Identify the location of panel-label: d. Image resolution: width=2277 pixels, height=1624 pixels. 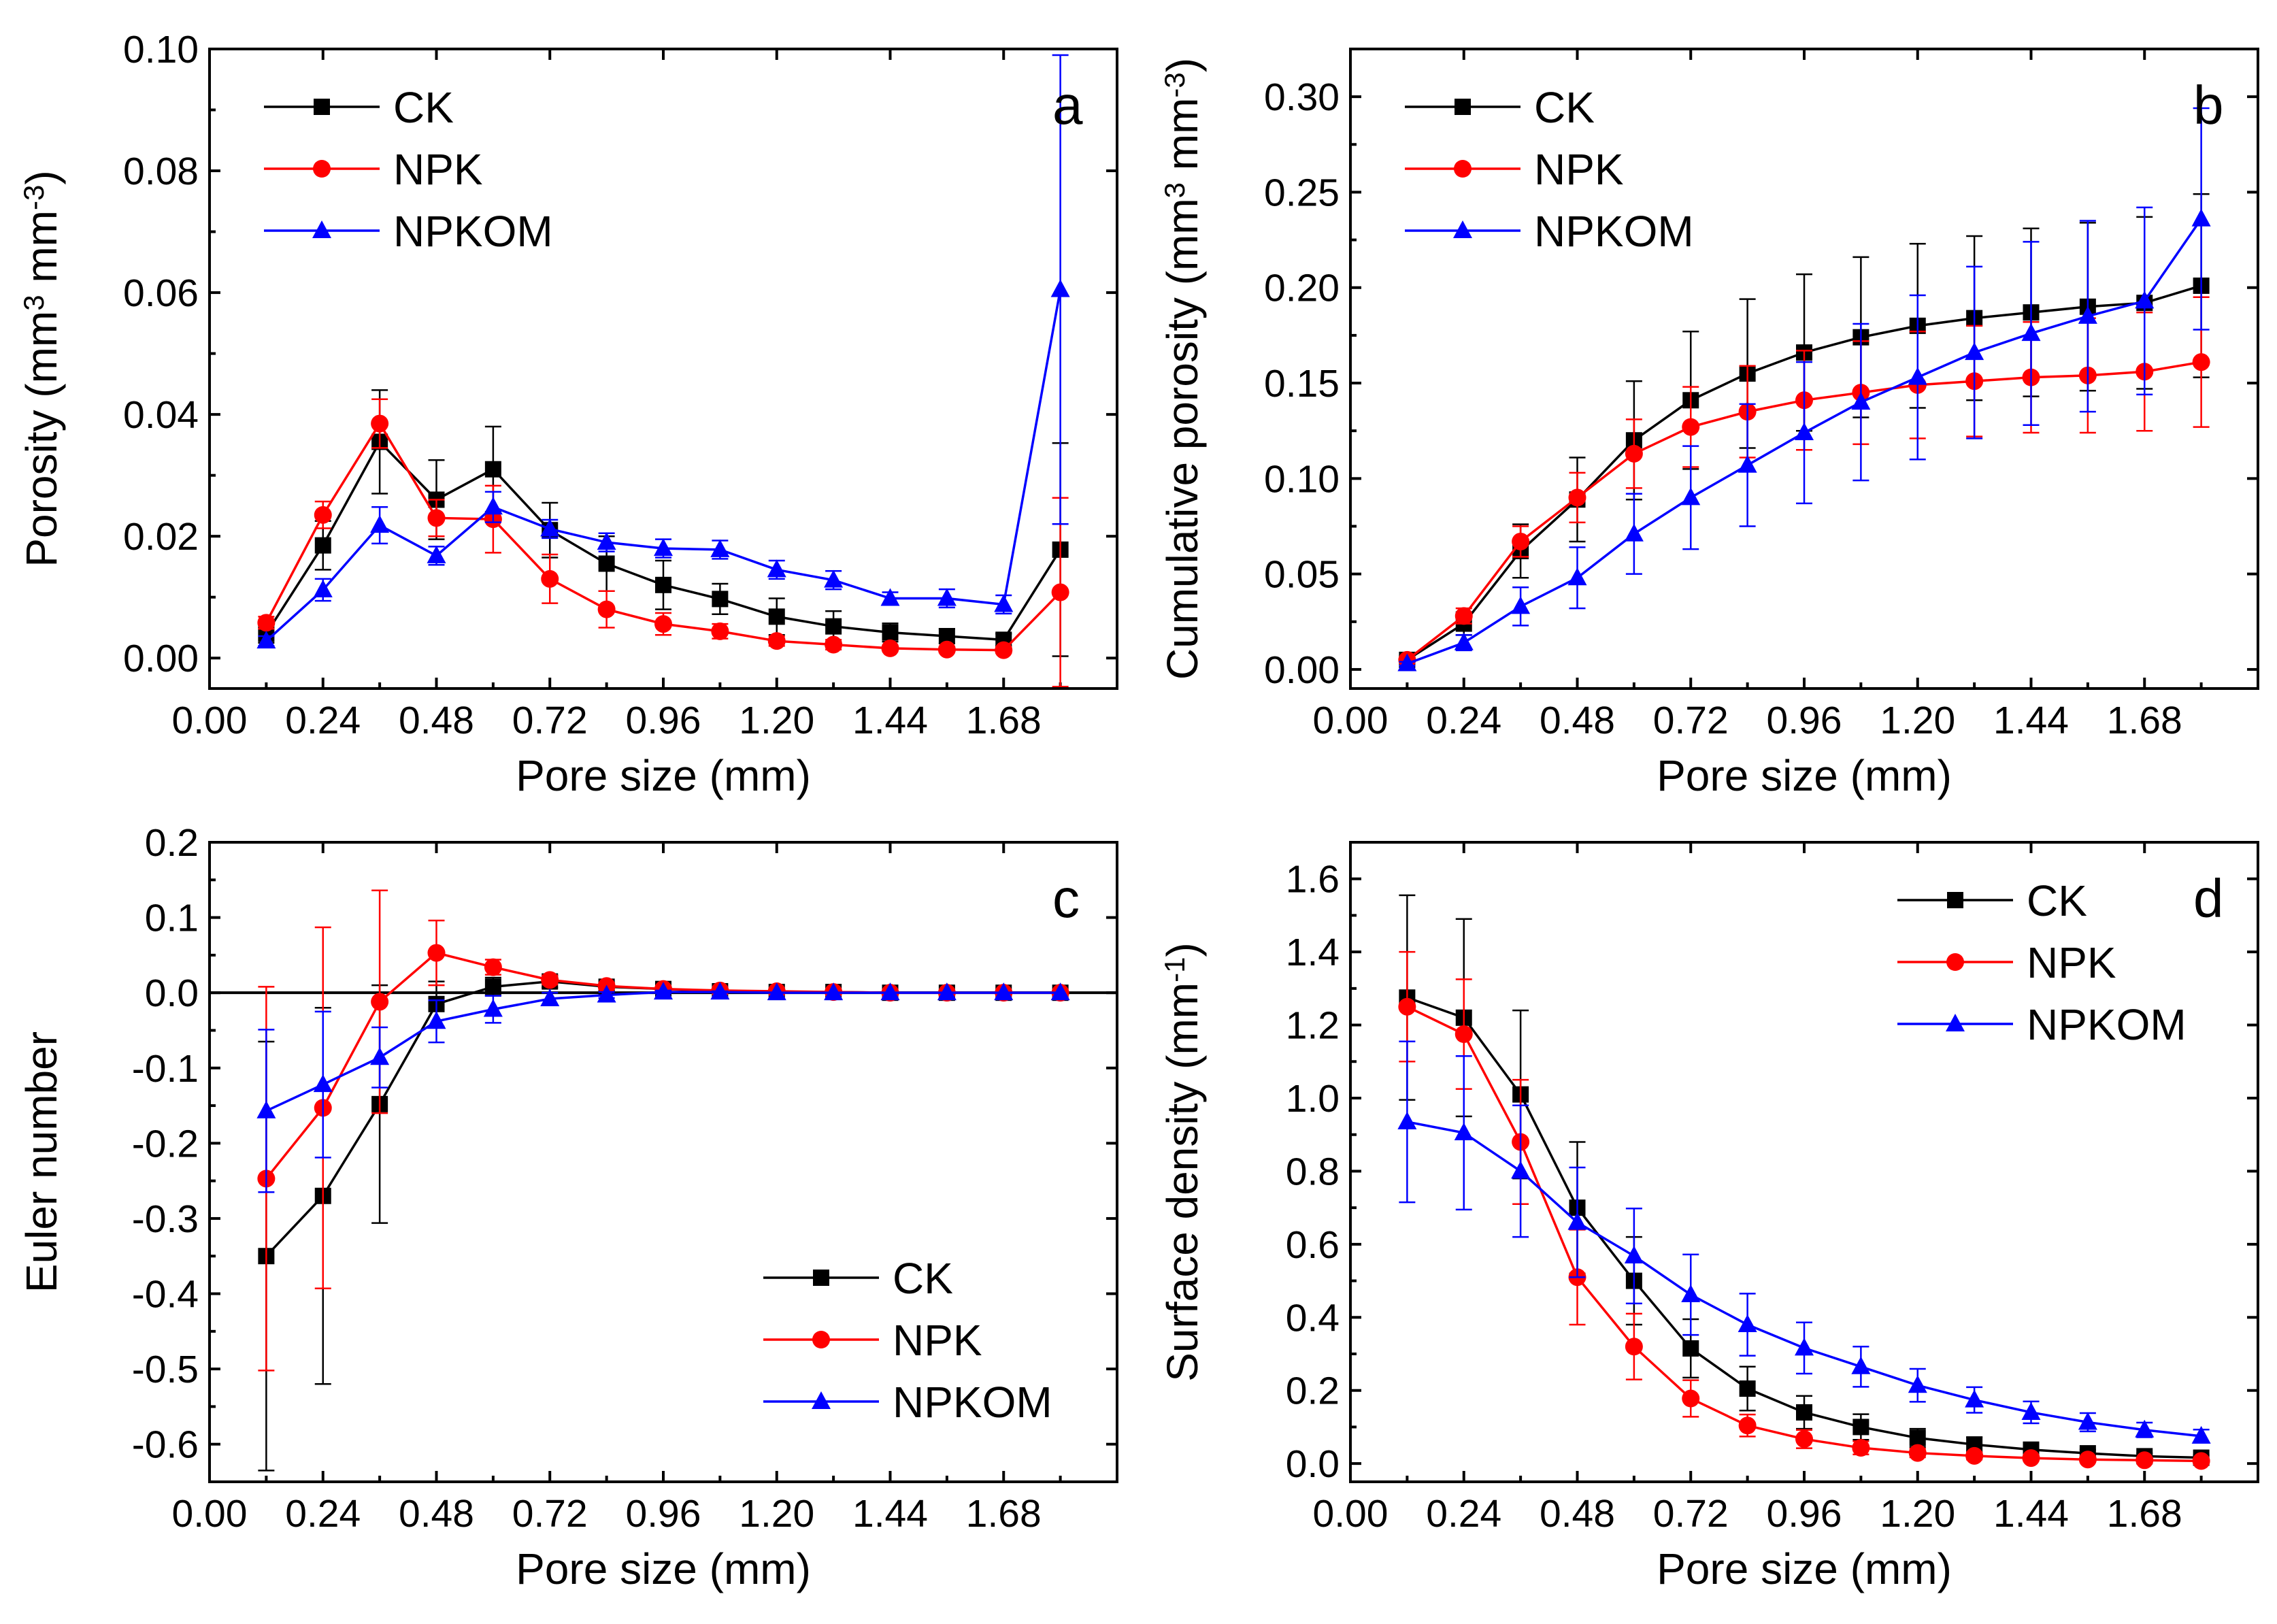
(2208, 898).